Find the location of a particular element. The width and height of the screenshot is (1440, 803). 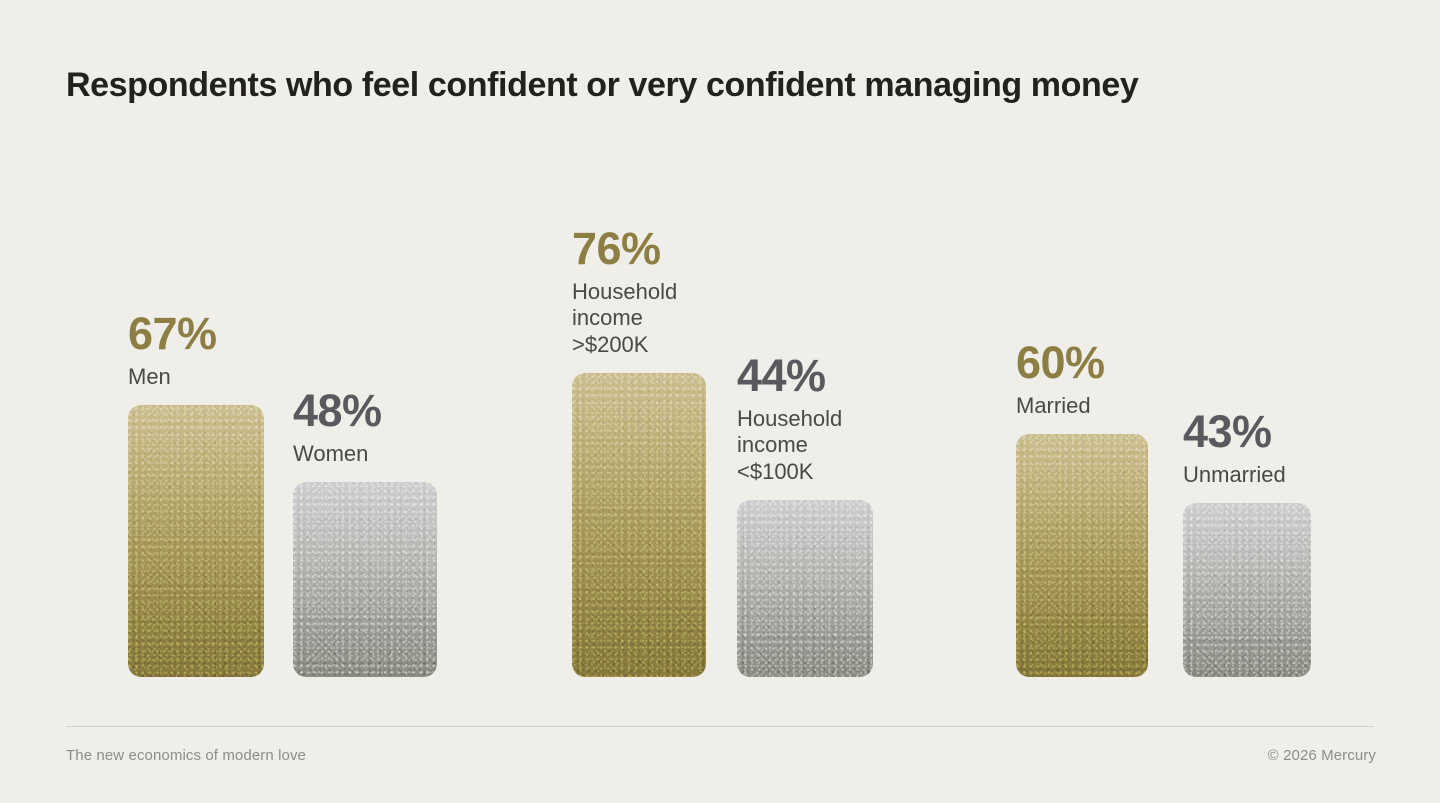

bar-fill-married is located at coordinates (1082, 555).